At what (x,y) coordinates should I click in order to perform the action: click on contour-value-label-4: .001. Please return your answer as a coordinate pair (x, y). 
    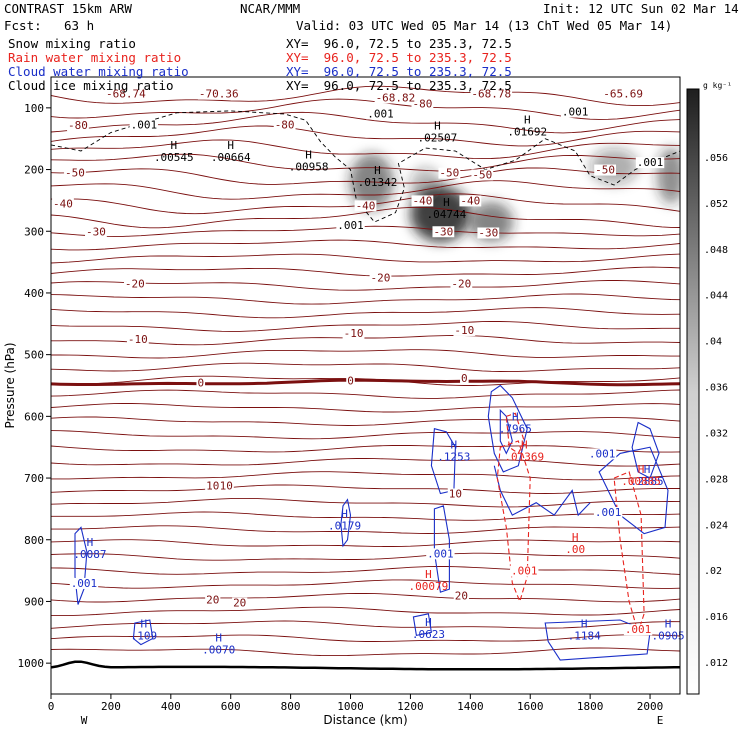
    Looking at the image, I should click on (650, 162).